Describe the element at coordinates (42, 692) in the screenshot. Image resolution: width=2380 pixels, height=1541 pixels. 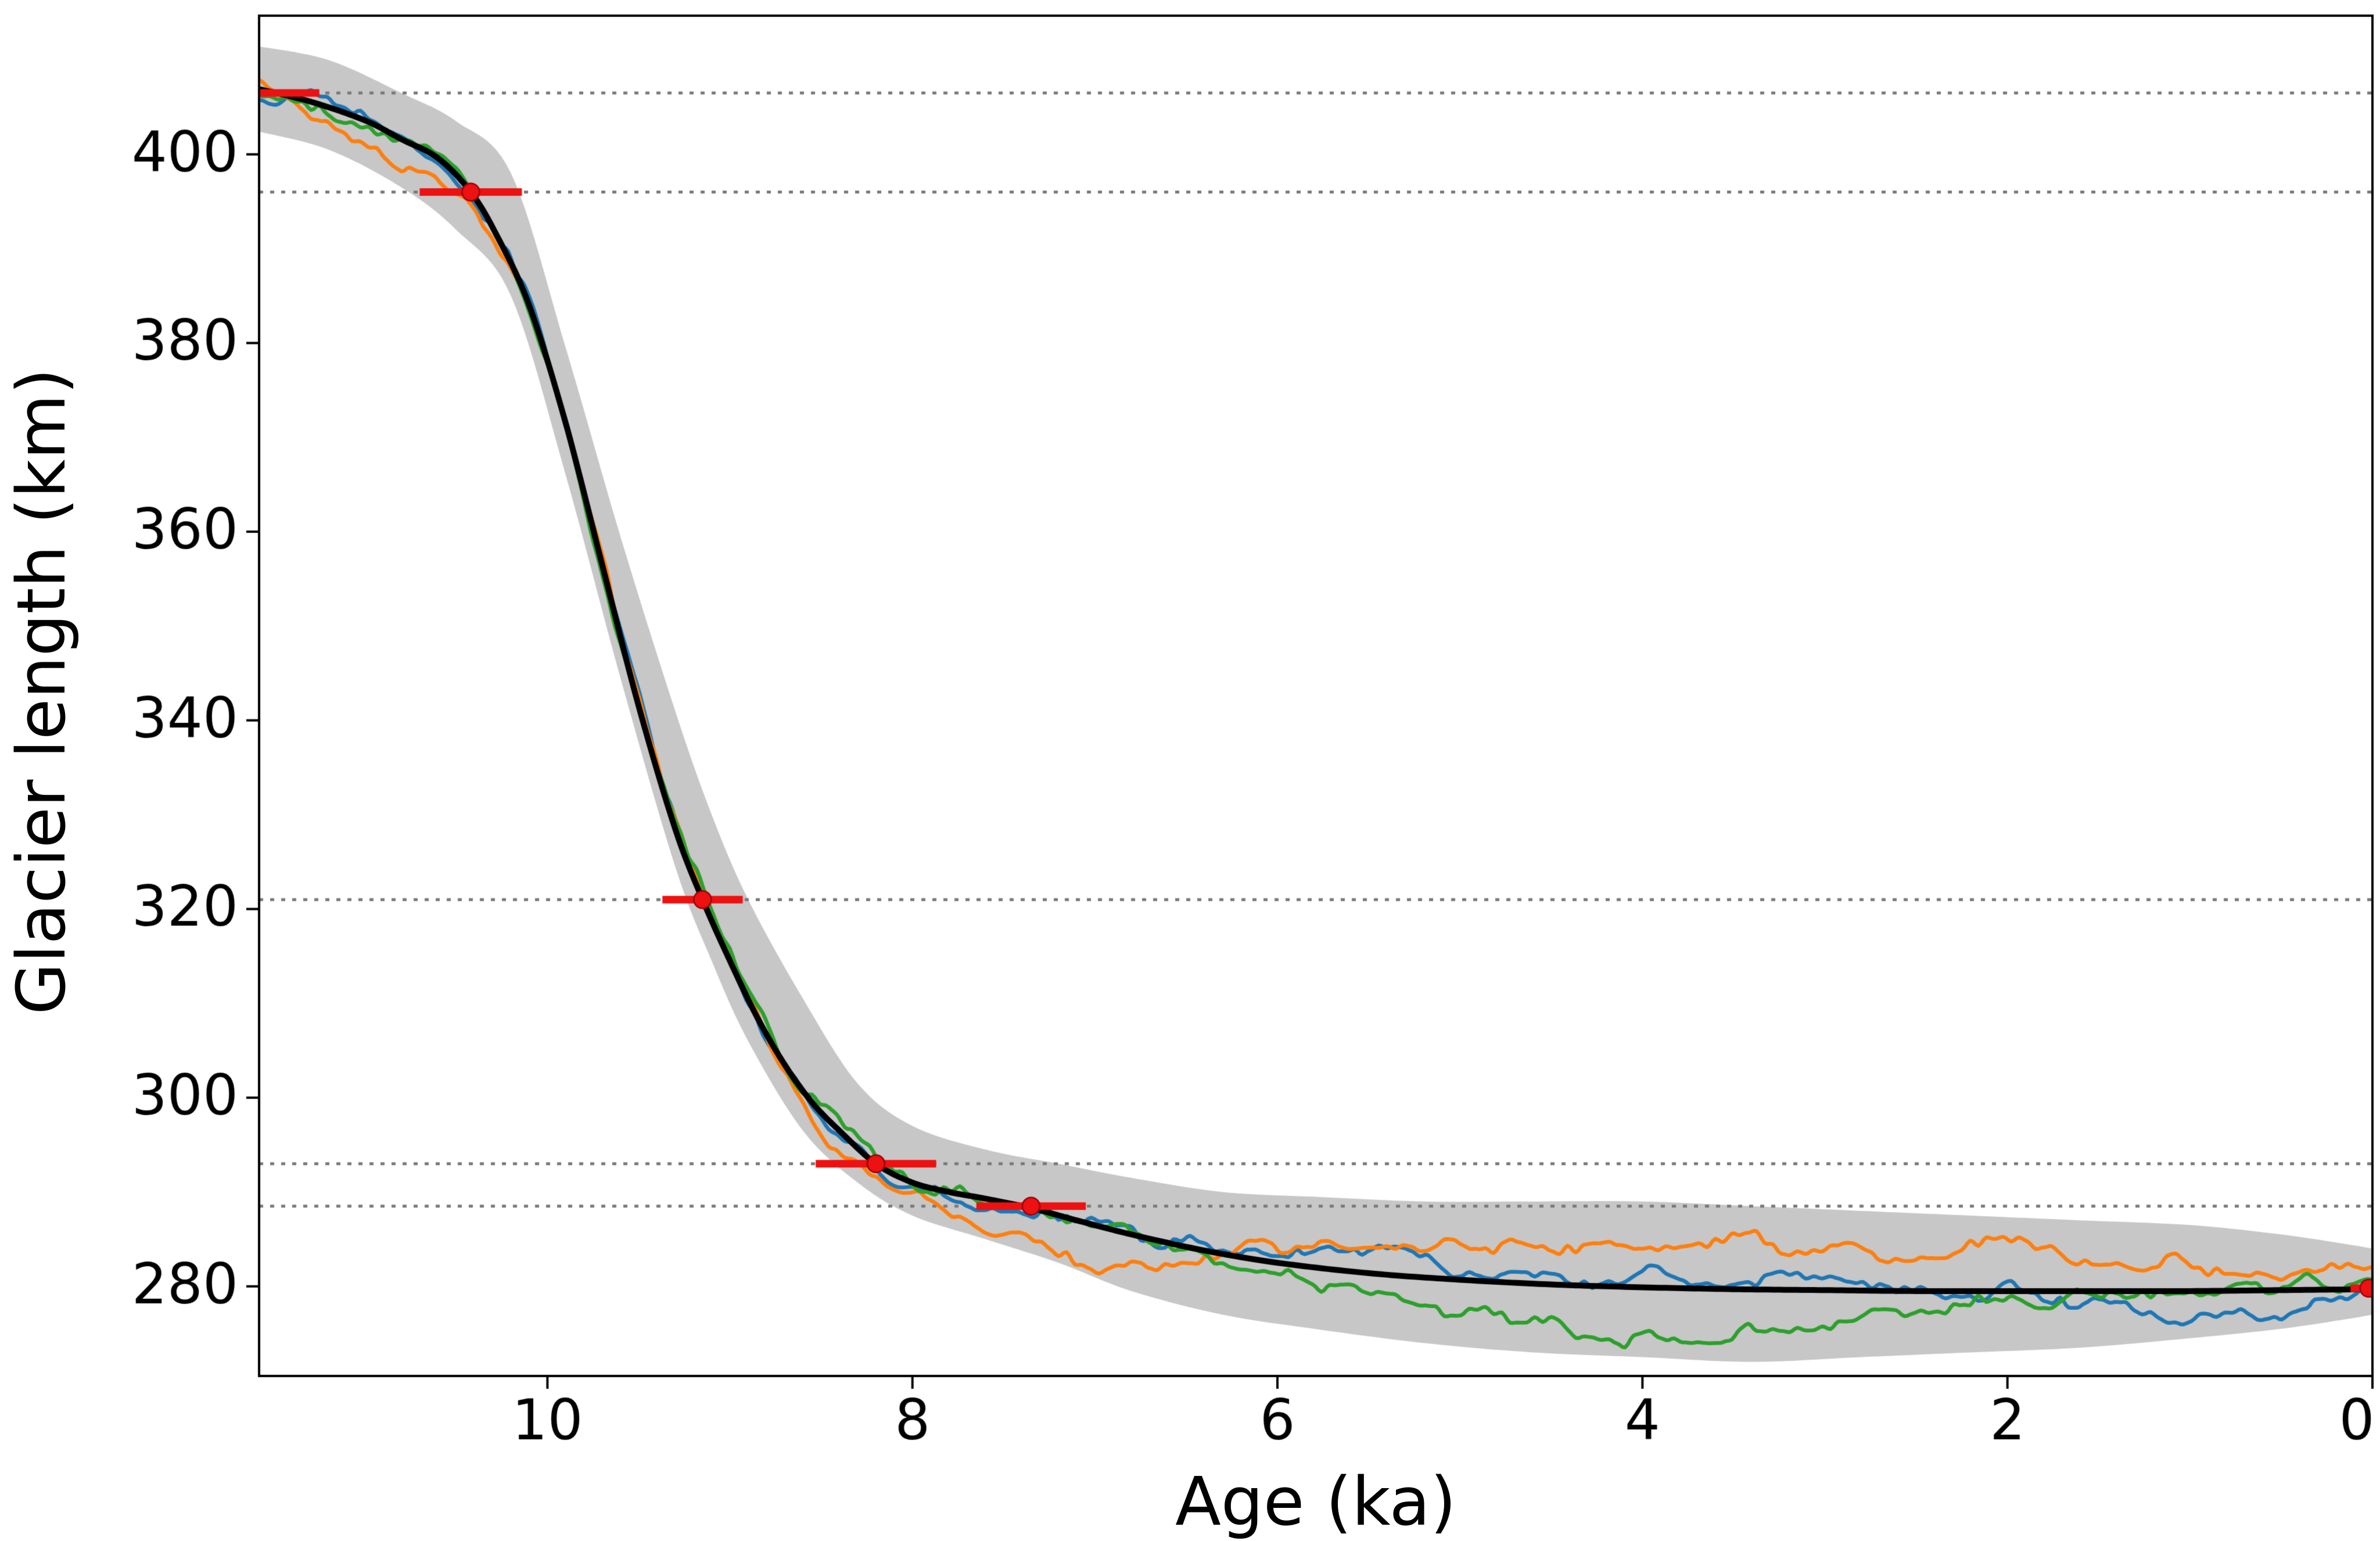
I see `y-axis-label: Glacier length (km)` at that location.